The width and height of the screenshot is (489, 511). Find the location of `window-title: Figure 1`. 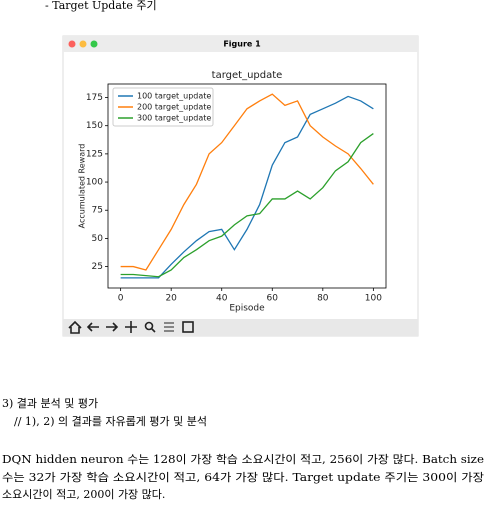

window-title: Figure 1 is located at coordinates (242, 44).